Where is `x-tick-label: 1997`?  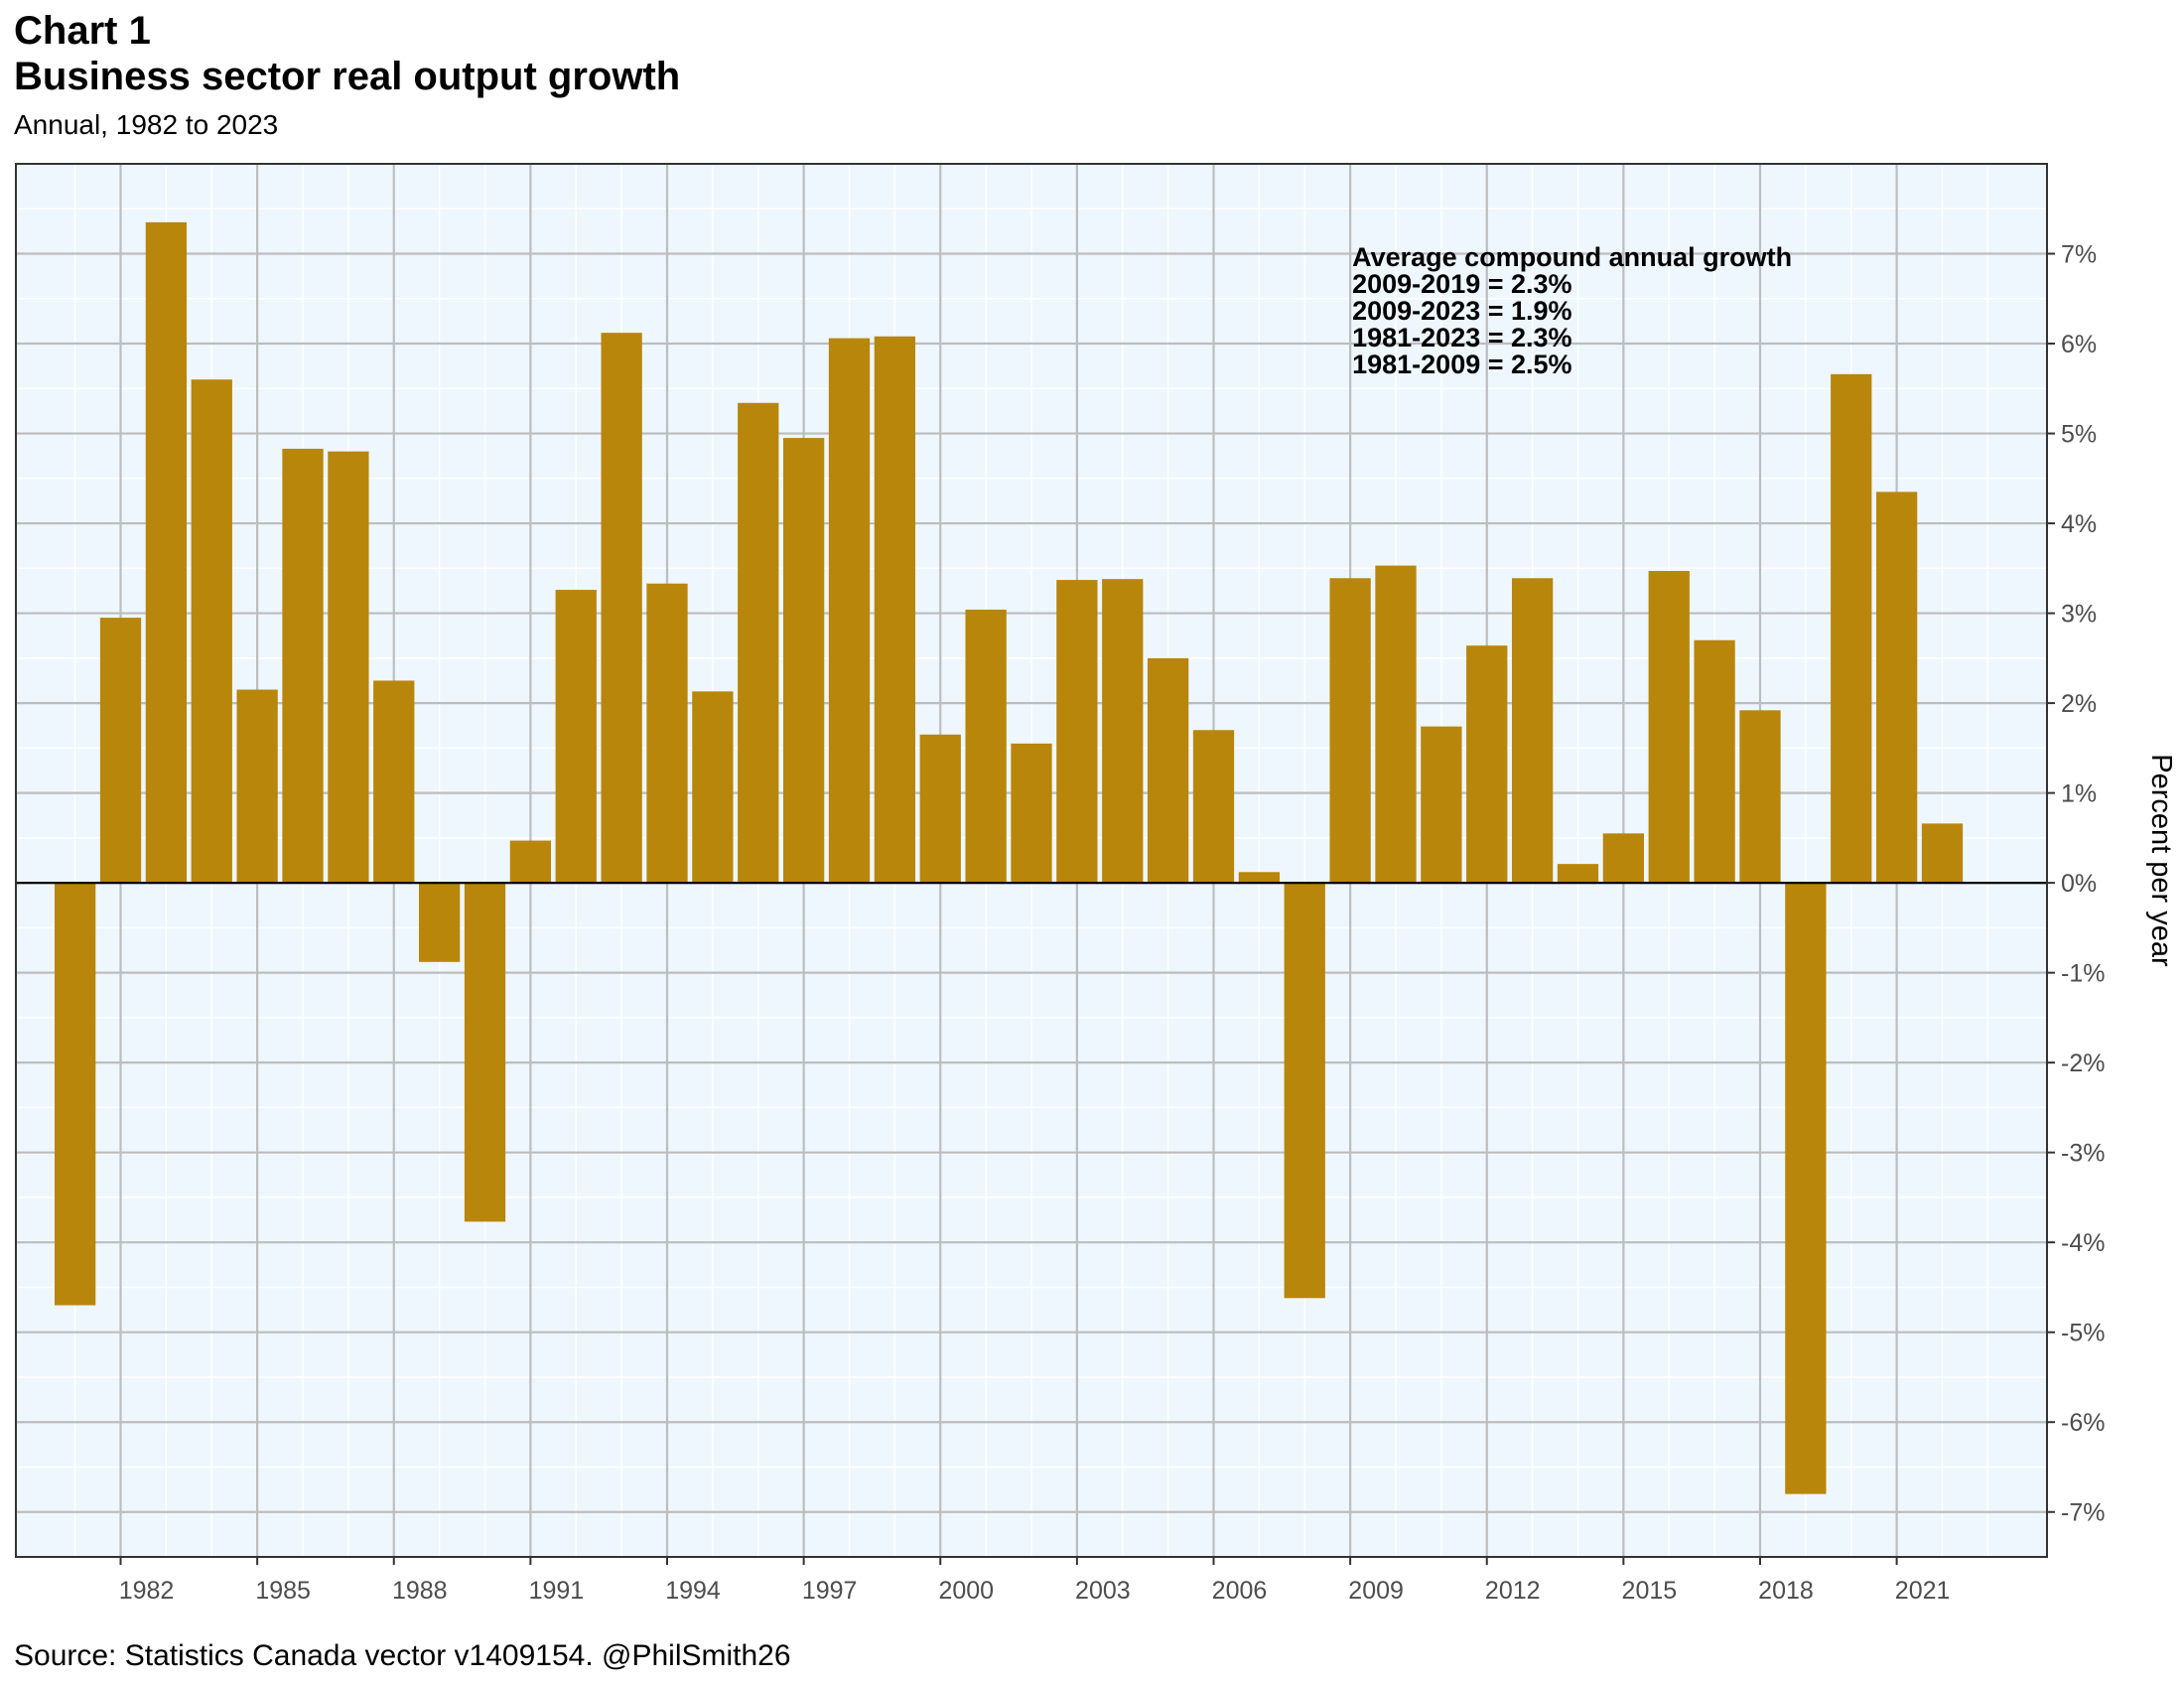 x-tick-label: 1997 is located at coordinates (830, 1591).